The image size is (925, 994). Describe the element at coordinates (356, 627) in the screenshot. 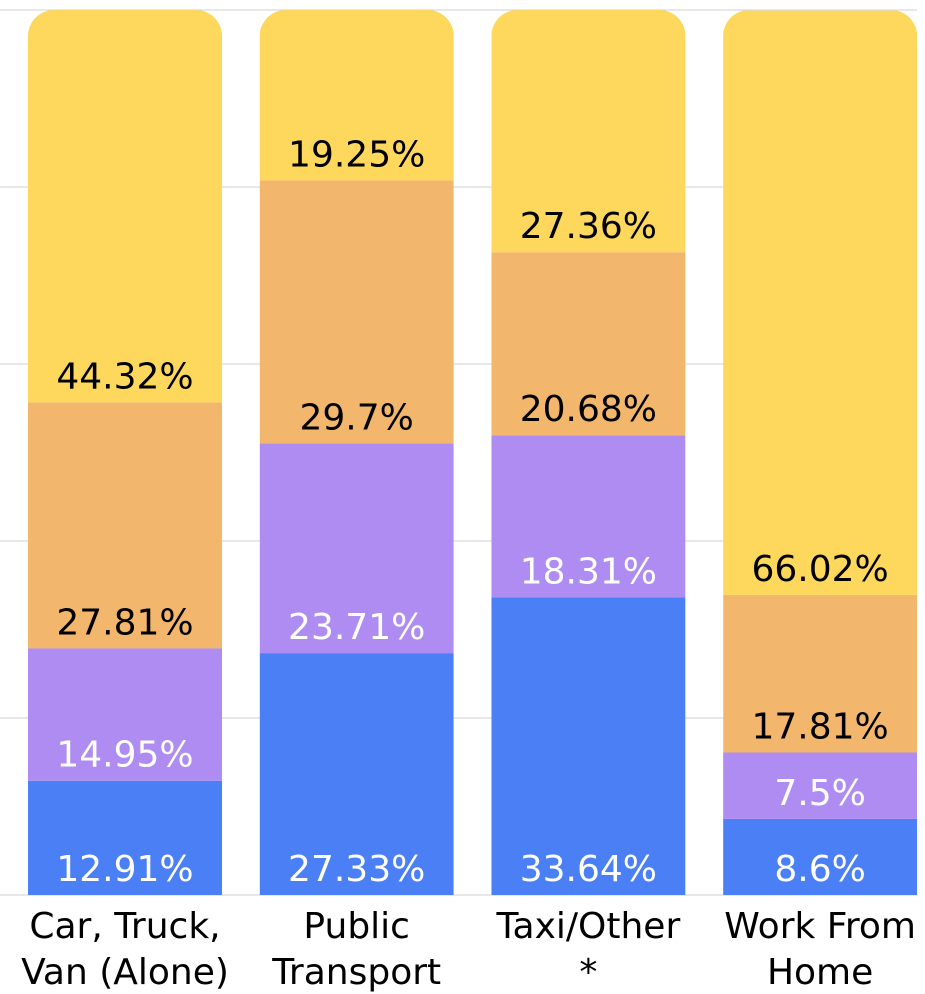

I see `data-label: 23.71%` at that location.